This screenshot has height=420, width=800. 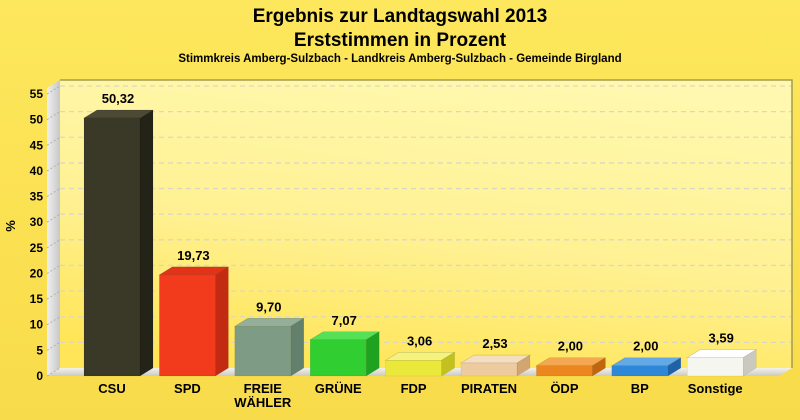 I want to click on plot-left-wall, so click(x=53, y=228).